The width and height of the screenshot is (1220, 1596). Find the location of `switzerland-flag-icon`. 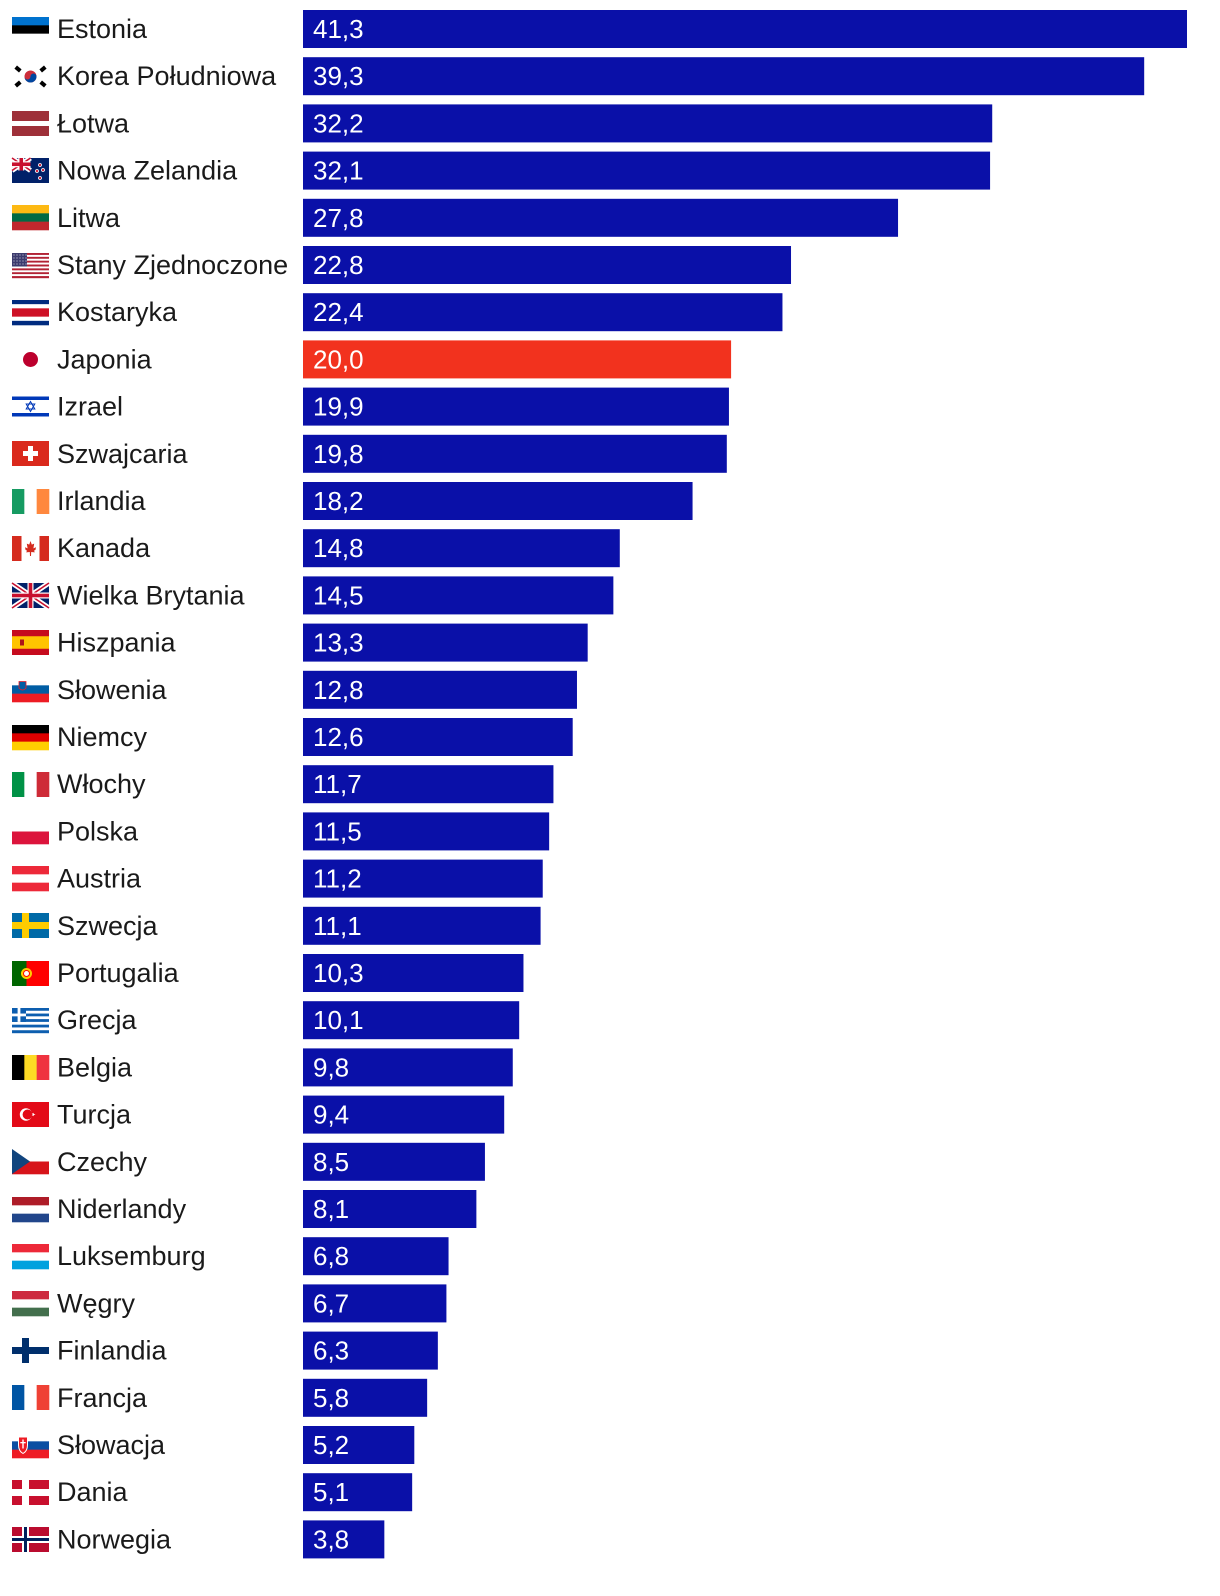

switzerland-flag-icon is located at coordinates (30, 453).